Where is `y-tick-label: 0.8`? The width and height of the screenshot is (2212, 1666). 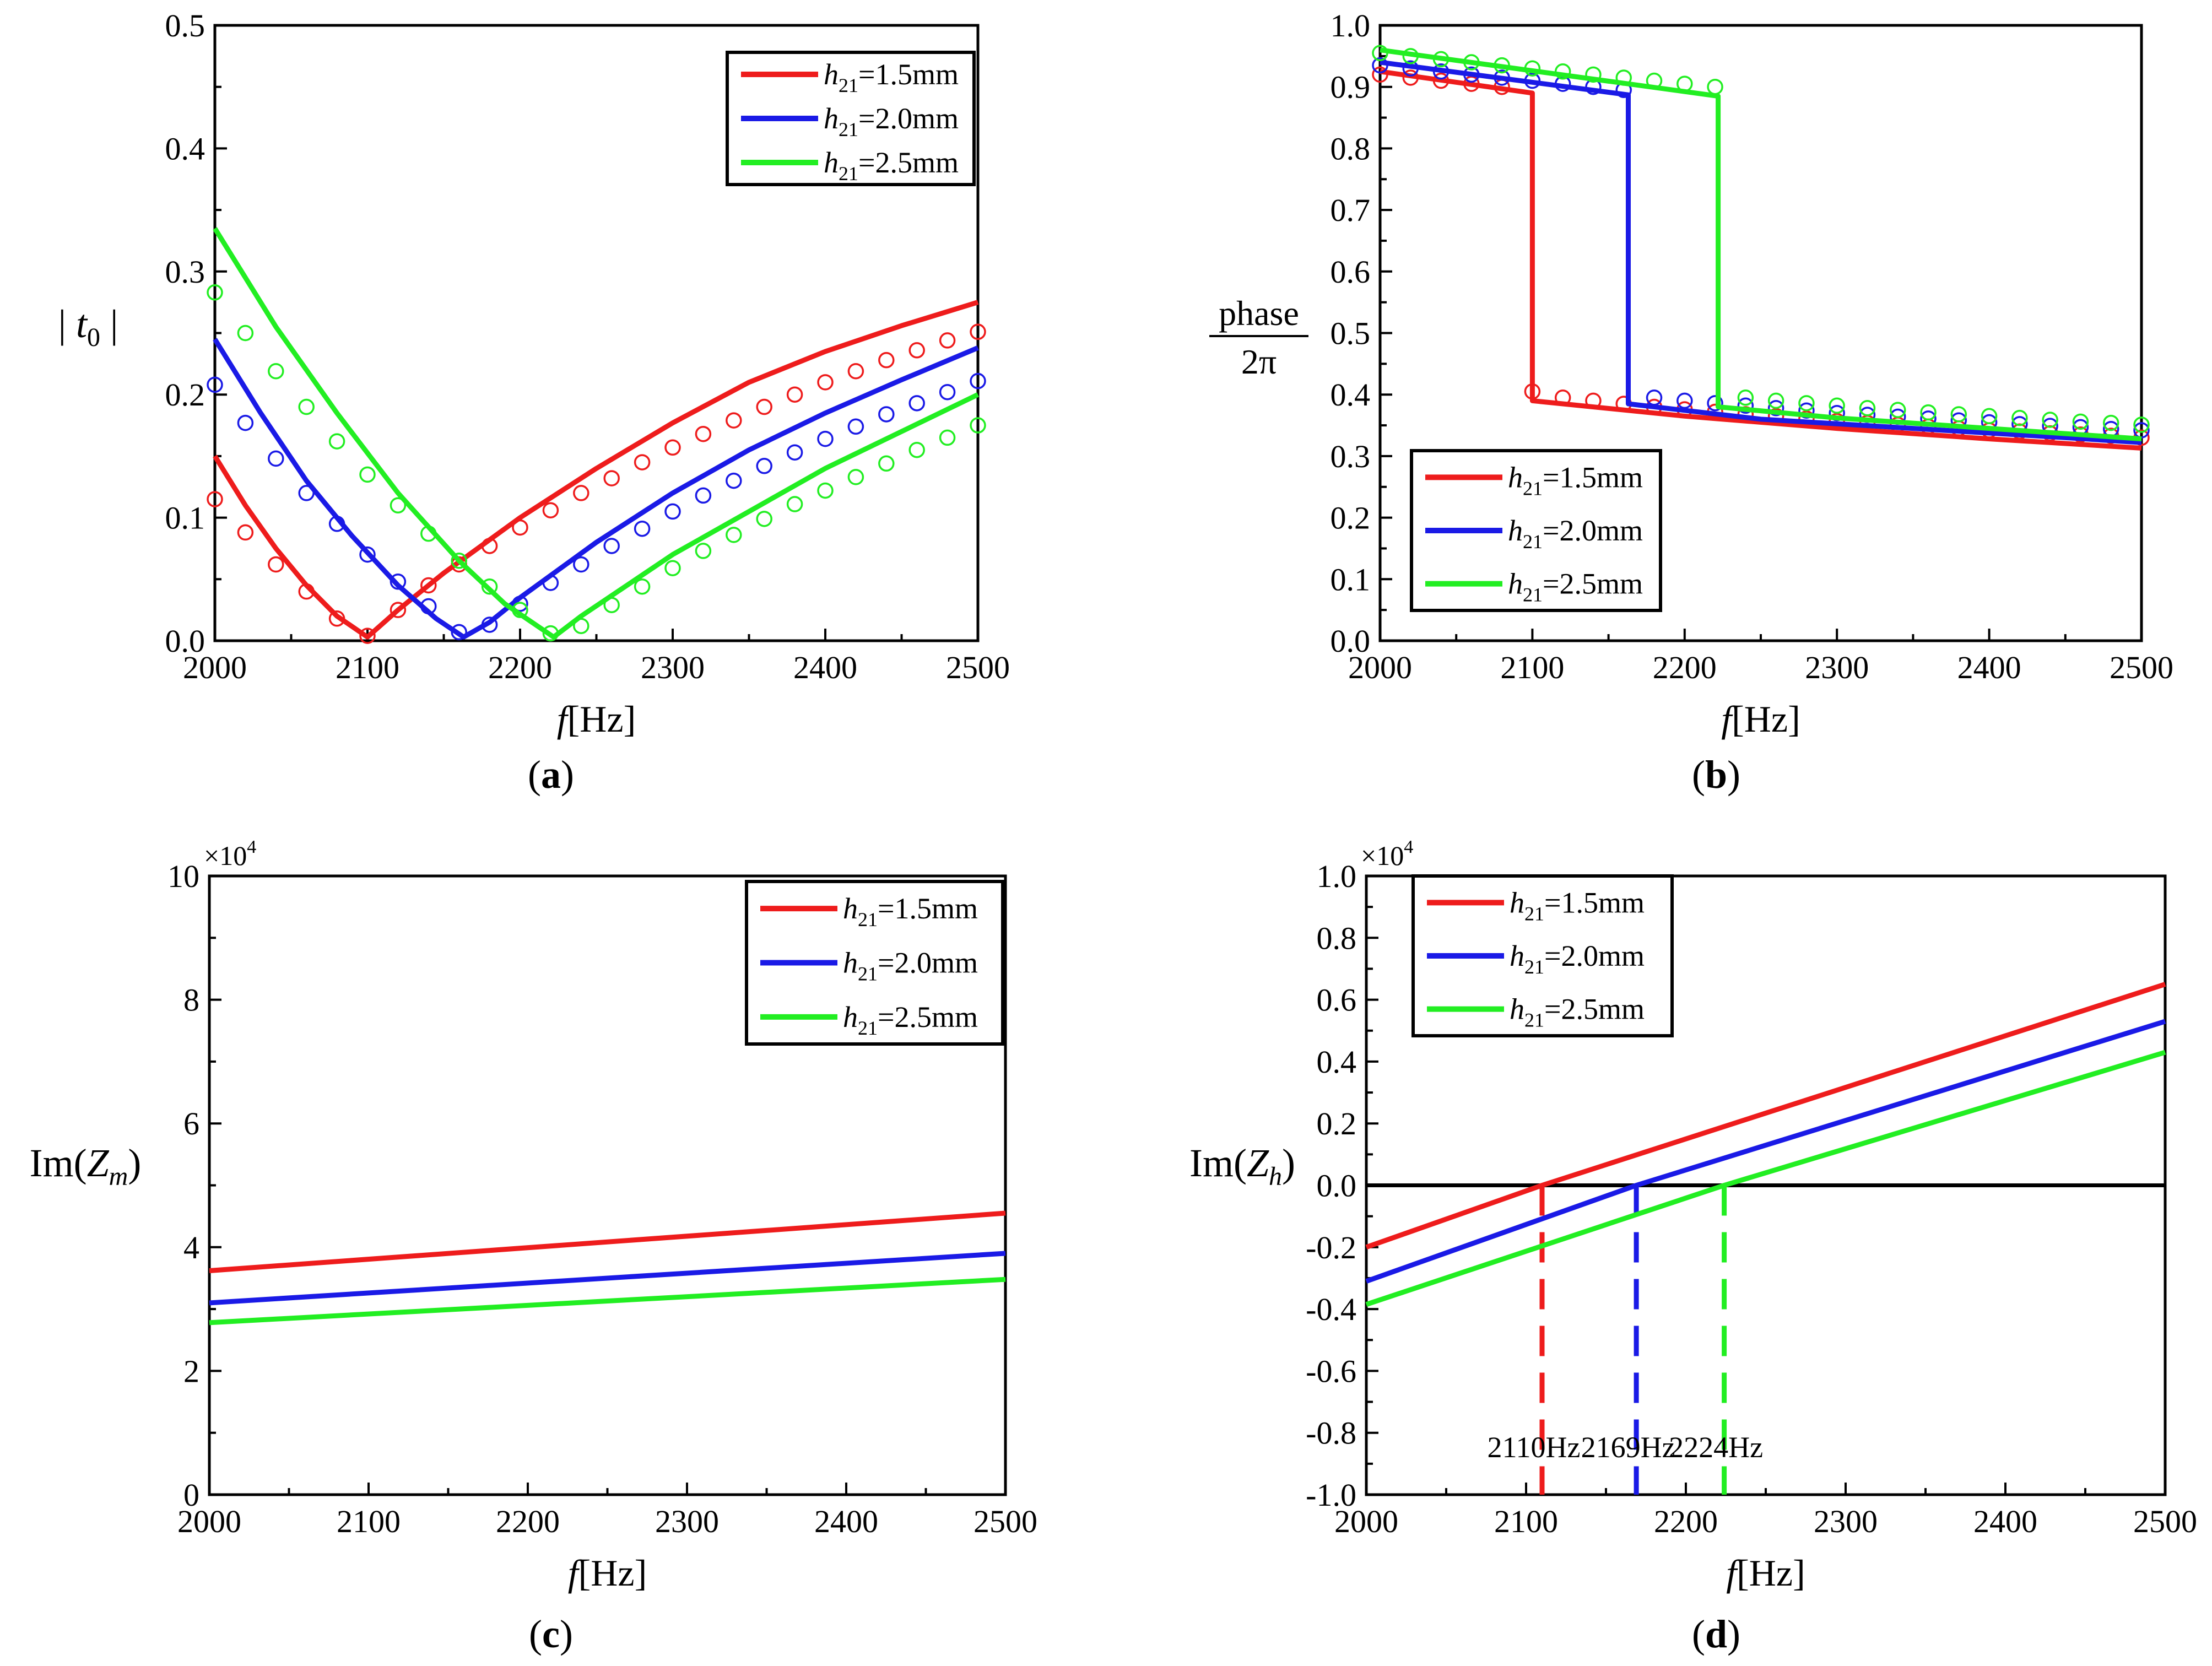 y-tick-label: 0.8 is located at coordinates (1337, 938).